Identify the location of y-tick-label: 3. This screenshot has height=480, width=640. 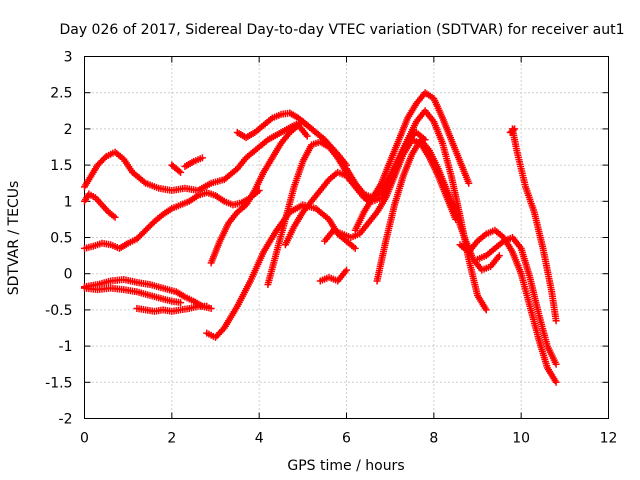
(68, 58).